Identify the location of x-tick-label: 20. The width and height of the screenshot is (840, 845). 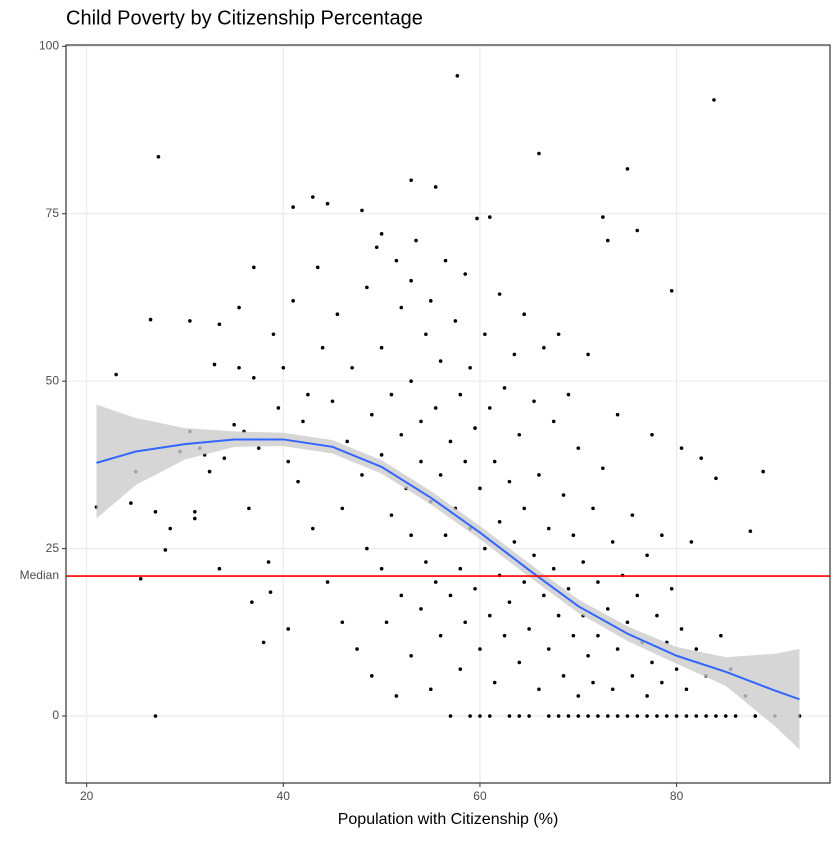
(87, 796).